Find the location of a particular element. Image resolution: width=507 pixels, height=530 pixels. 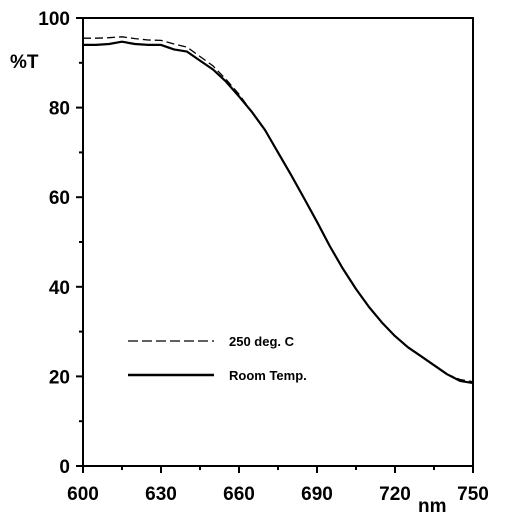

y-tick-label: 0 is located at coordinates (64, 467).